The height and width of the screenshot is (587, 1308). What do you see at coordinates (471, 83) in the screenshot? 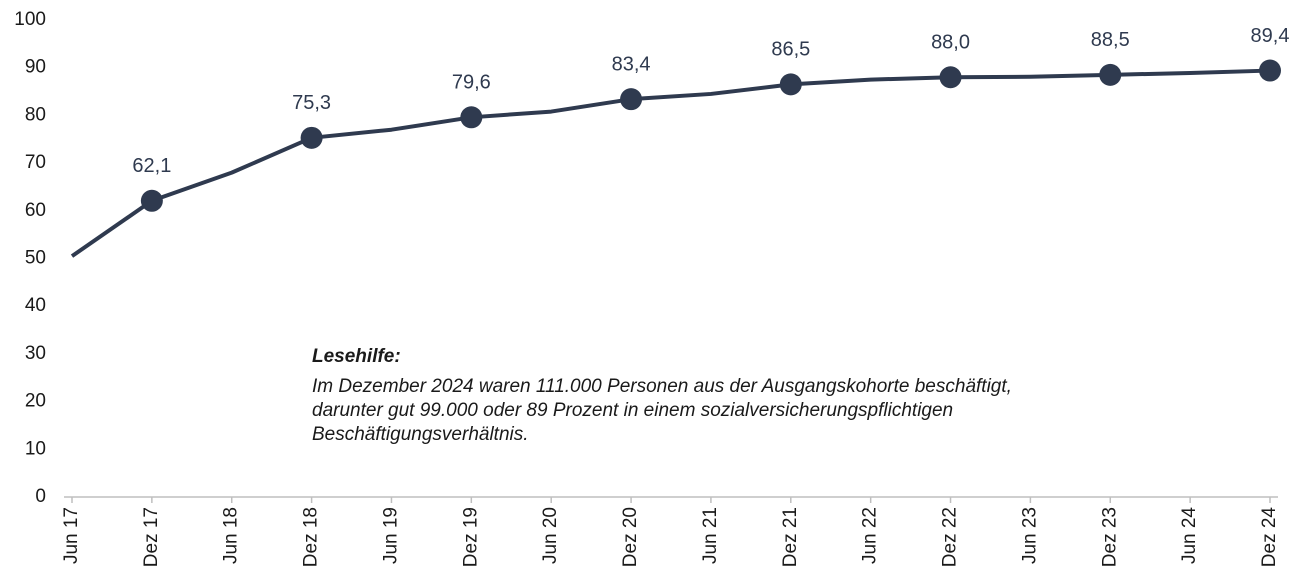
I see `value-label: 79,6` at bounding box center [471, 83].